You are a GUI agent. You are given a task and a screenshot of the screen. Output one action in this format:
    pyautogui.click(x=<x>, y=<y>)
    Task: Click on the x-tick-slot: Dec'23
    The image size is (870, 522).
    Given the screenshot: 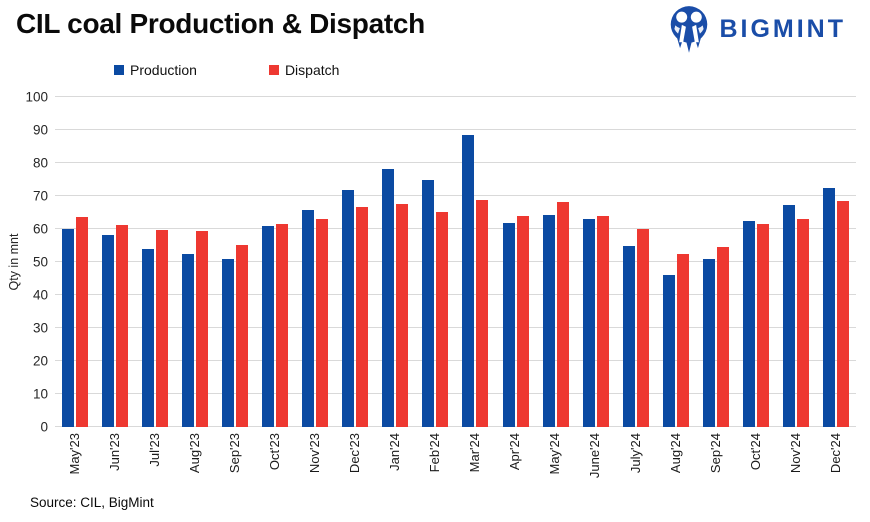 What is the action you would take?
    pyautogui.click(x=355, y=455)
    